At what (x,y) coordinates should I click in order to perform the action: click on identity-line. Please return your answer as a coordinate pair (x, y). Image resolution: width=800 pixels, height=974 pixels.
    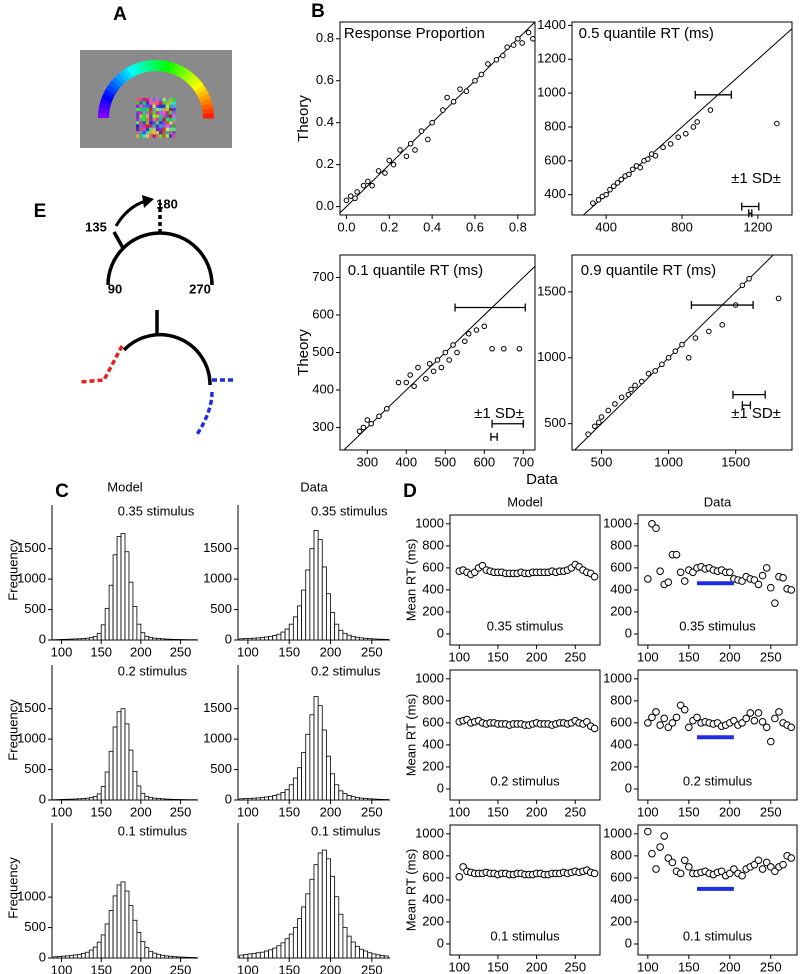
    Looking at the image, I should click on (437, 117).